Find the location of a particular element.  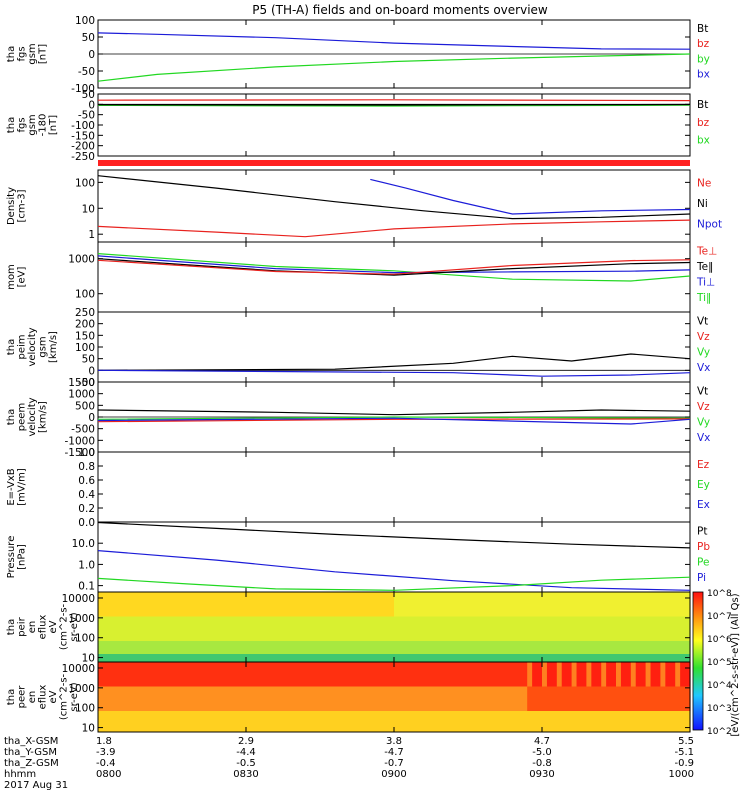

y-tick-label: 0.8 is located at coordinates (86, 467).